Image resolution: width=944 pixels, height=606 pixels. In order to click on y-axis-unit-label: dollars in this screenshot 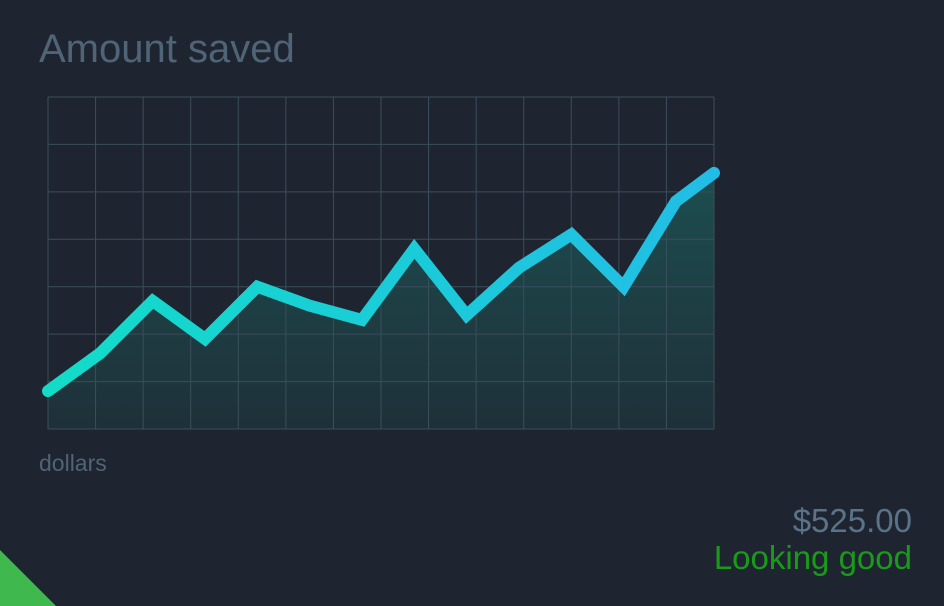, I will do `click(73, 463)`.